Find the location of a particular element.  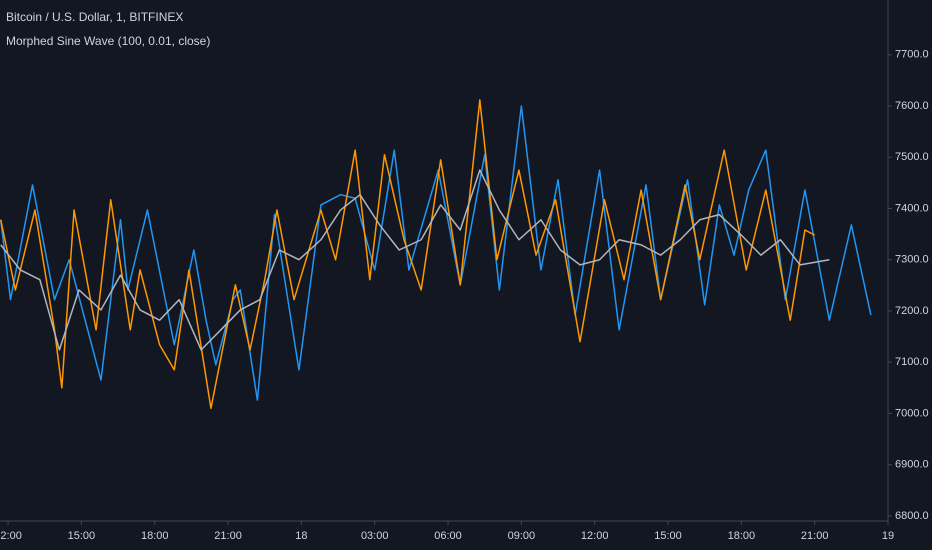

y-tick-label: 7500.0 is located at coordinates (912, 157).